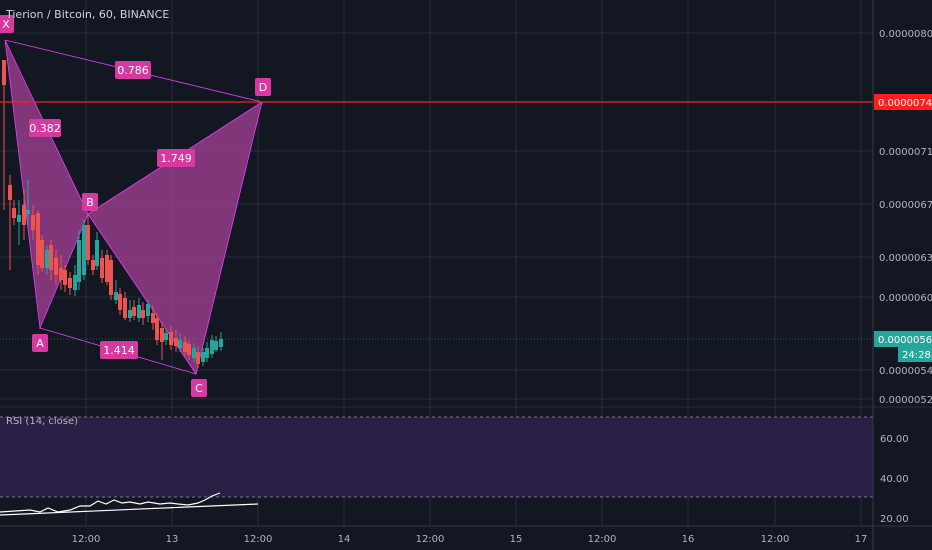  What do you see at coordinates (470, 539) in the screenshot?
I see `time-axis: 12:00 13 12:00 14 12:00 15 12:00 16 12:00 17` at bounding box center [470, 539].